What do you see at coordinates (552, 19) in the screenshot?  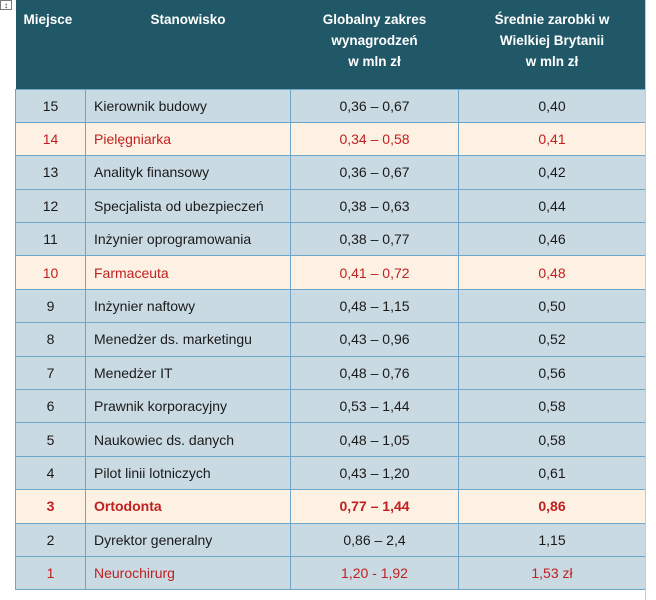 I see `header-line: Średnie zarobki w` at bounding box center [552, 19].